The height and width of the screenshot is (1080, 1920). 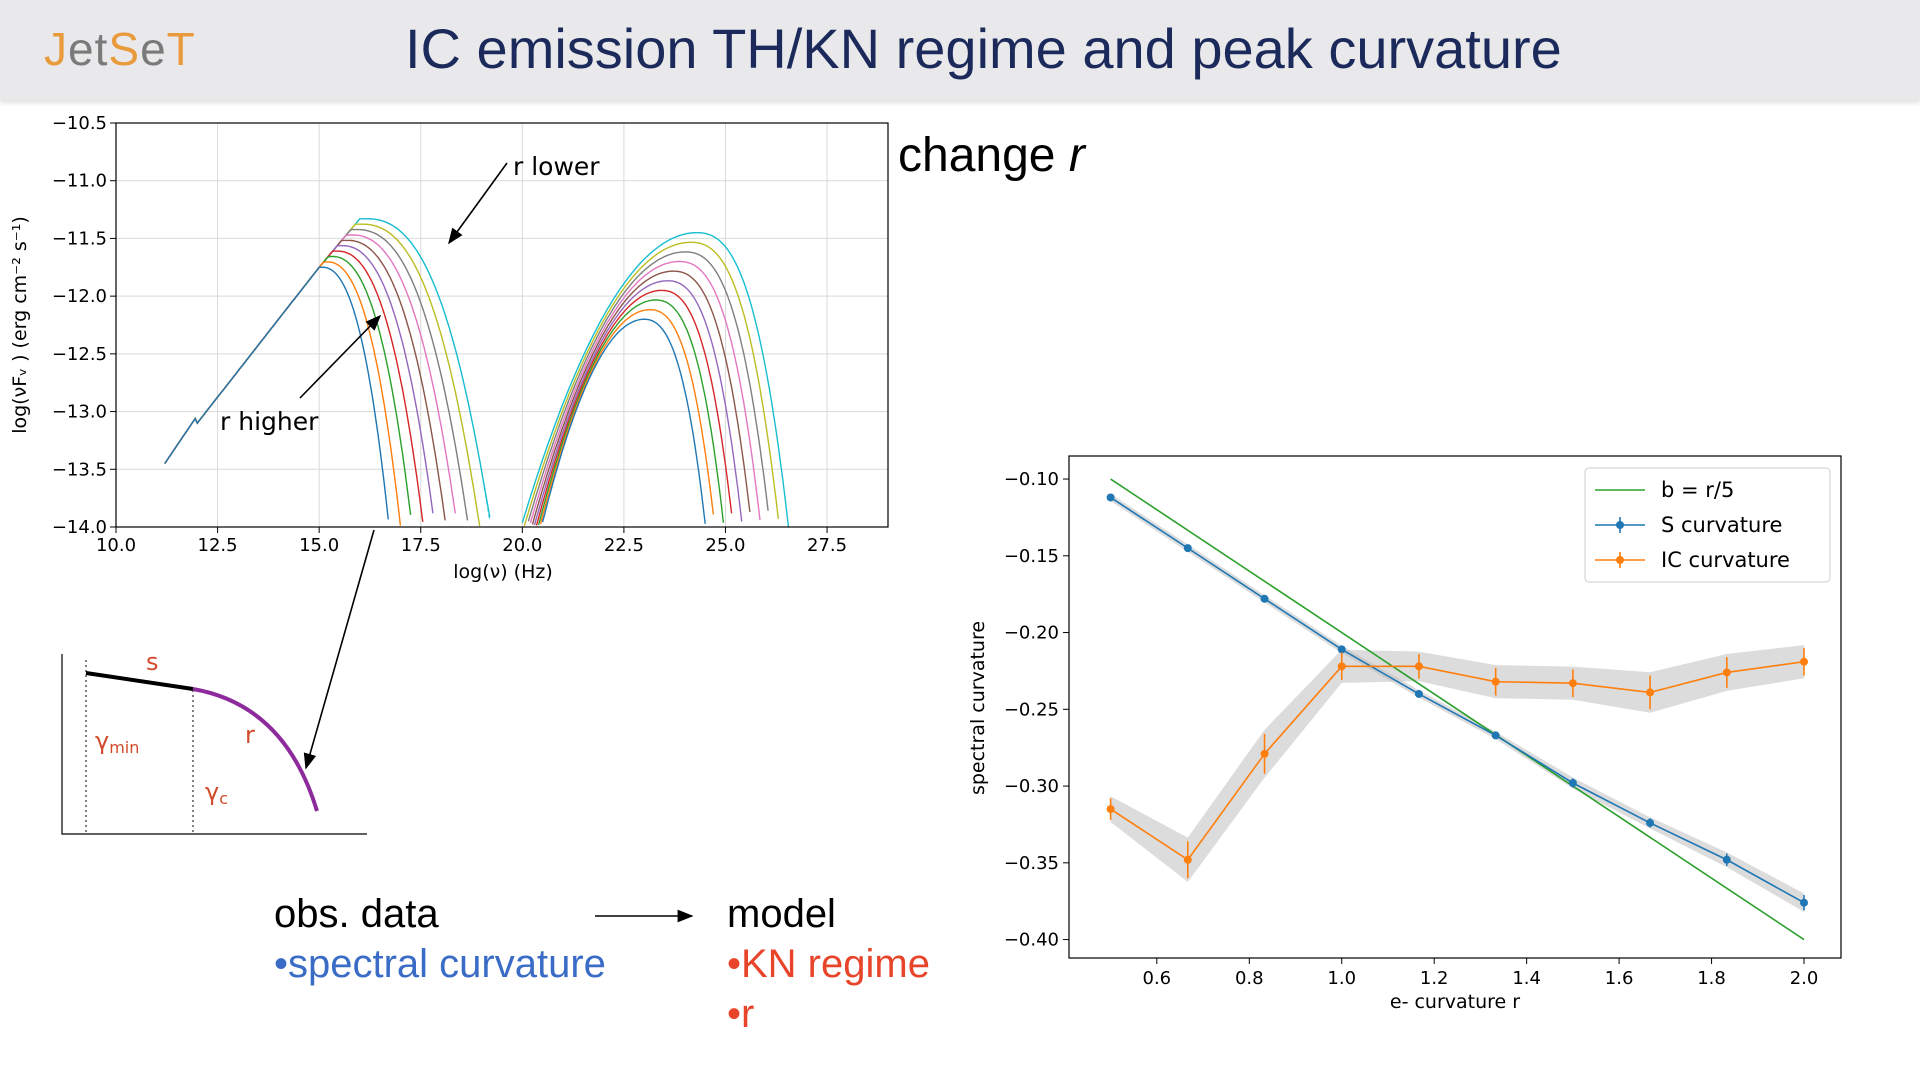 What do you see at coordinates (827, 545) in the screenshot?
I see `sed-xtick-label: 27.5` at bounding box center [827, 545].